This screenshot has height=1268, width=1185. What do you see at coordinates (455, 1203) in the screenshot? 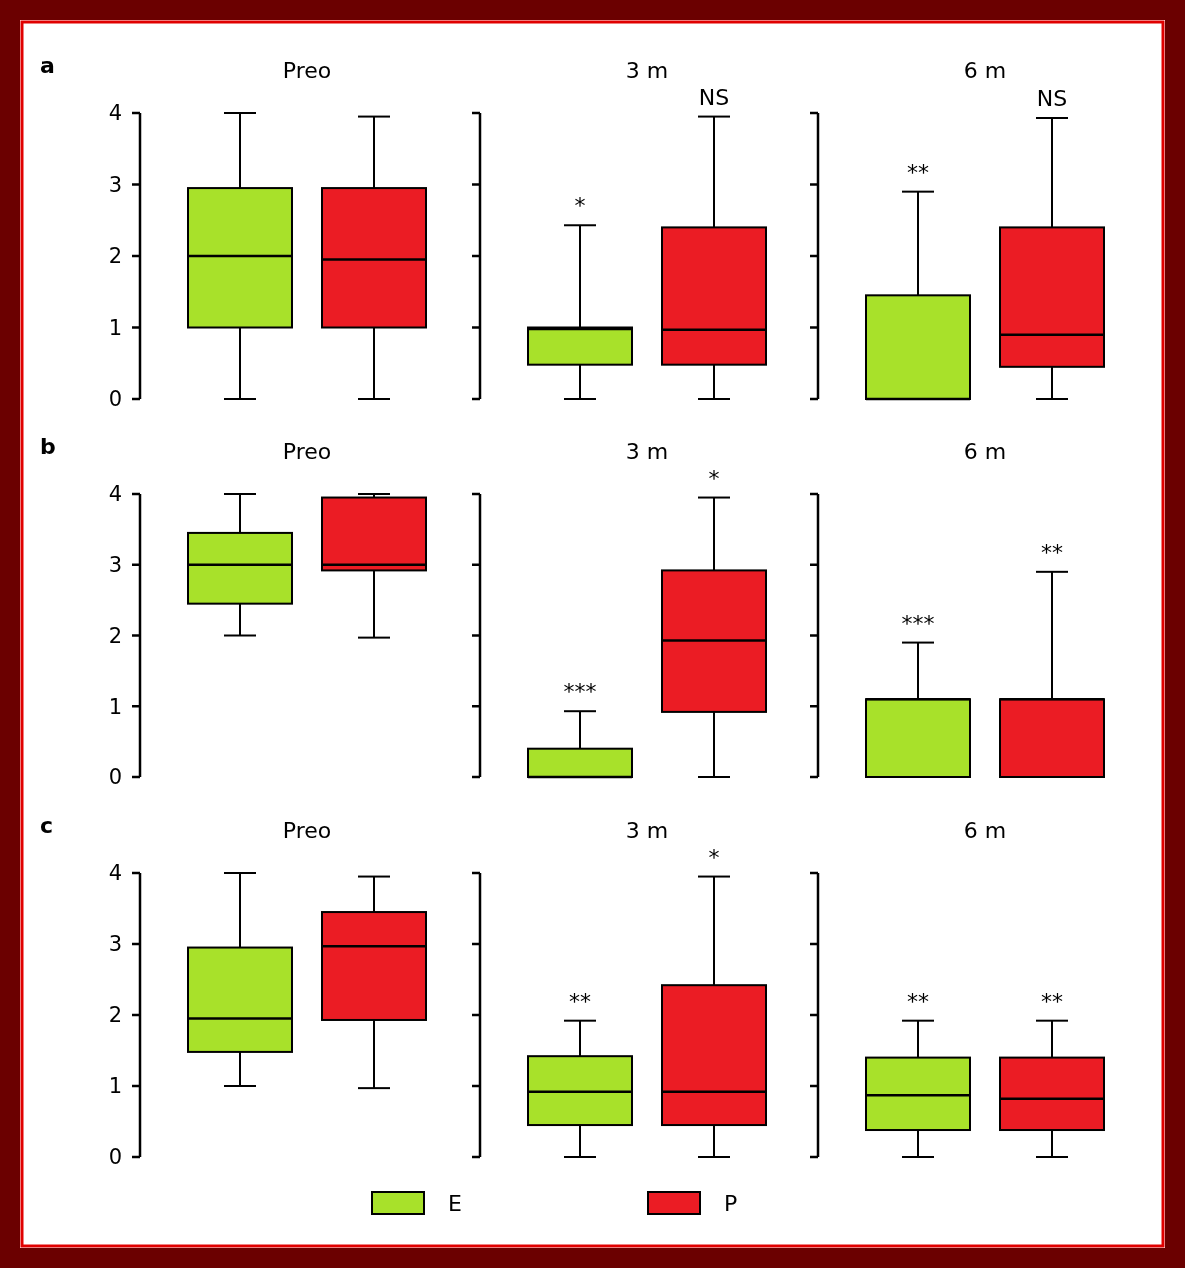
I see `legend-label: E` at bounding box center [455, 1203].